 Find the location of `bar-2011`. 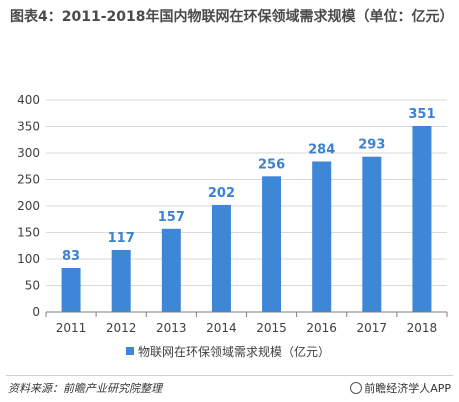

bar-2011 is located at coordinates (71, 290).